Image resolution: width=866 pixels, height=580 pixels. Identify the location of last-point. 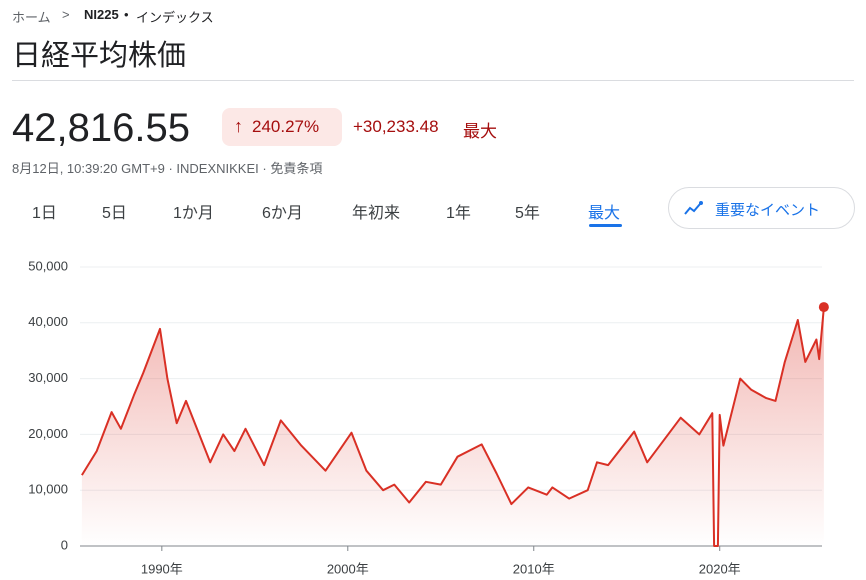
(823, 307).